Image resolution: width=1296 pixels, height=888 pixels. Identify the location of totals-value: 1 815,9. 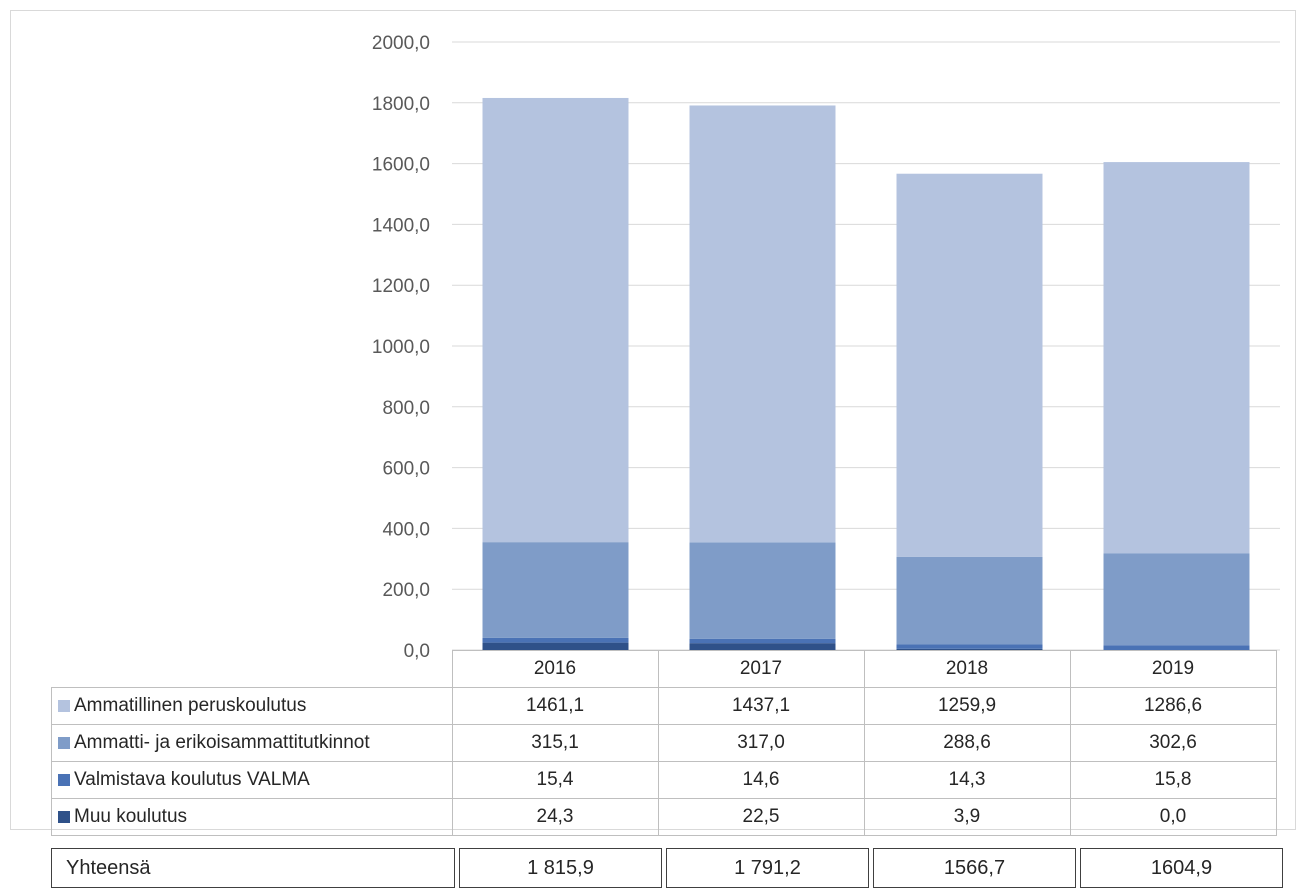
(560, 868).